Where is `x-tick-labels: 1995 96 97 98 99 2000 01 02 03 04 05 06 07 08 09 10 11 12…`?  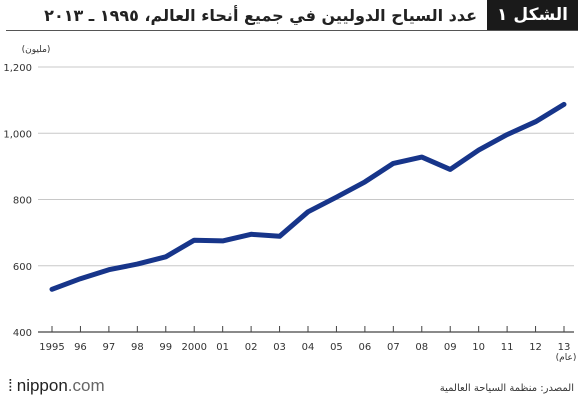
x-tick-labels: 1995 96 97 98 99 2000 01 02 03 04 05 06 07 08 09 10 11 12… is located at coordinates (304, 339).